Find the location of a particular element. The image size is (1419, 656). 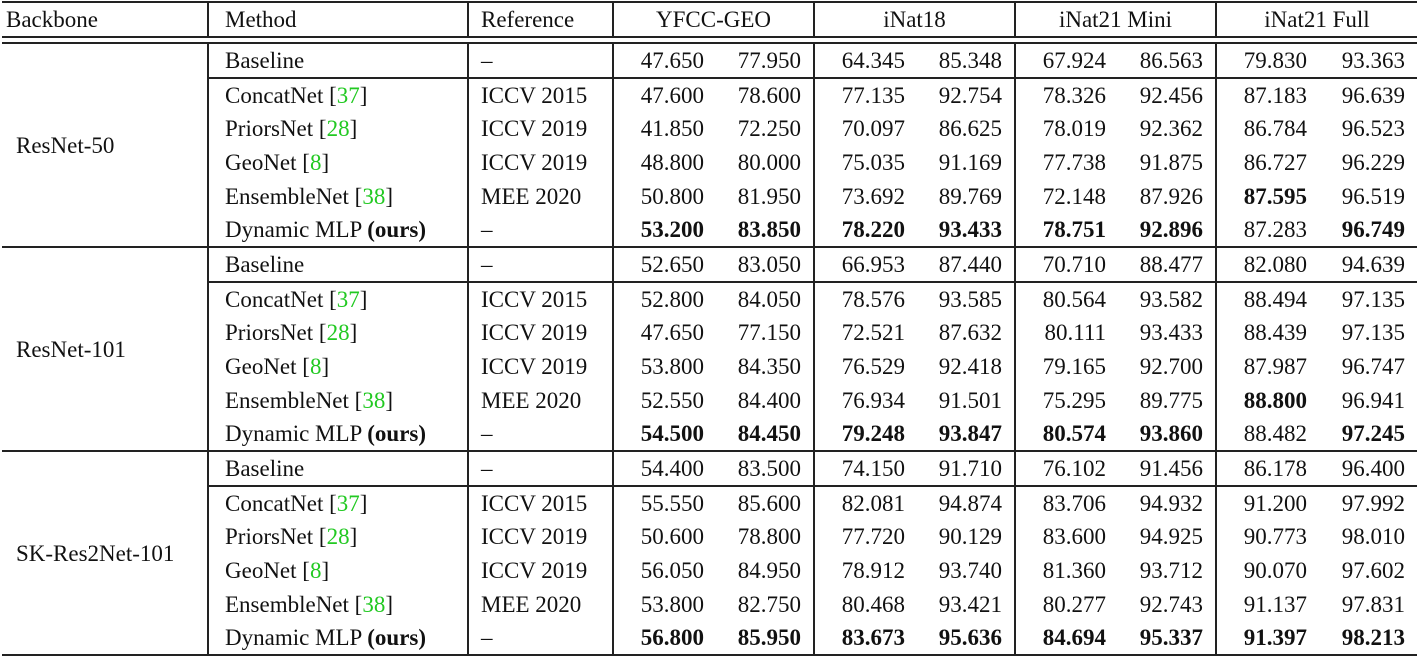

value-cell: 72.250 is located at coordinates (769, 129).